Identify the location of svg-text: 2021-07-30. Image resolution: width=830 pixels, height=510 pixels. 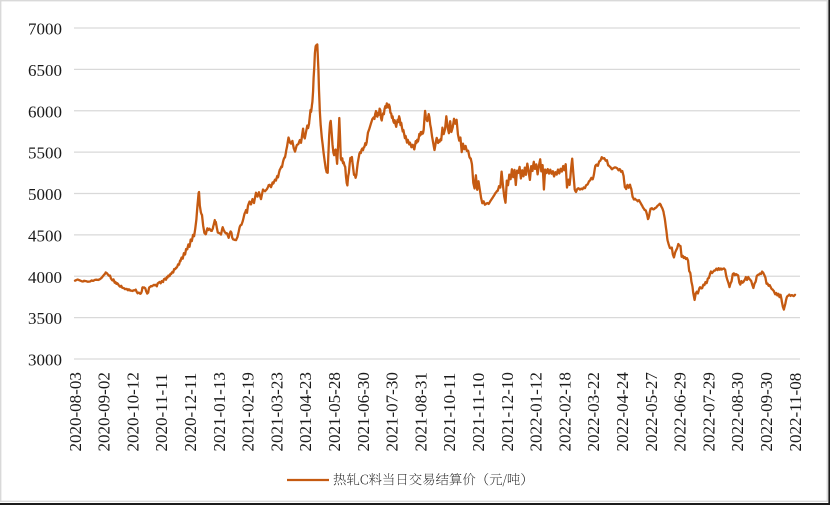
(392, 411).